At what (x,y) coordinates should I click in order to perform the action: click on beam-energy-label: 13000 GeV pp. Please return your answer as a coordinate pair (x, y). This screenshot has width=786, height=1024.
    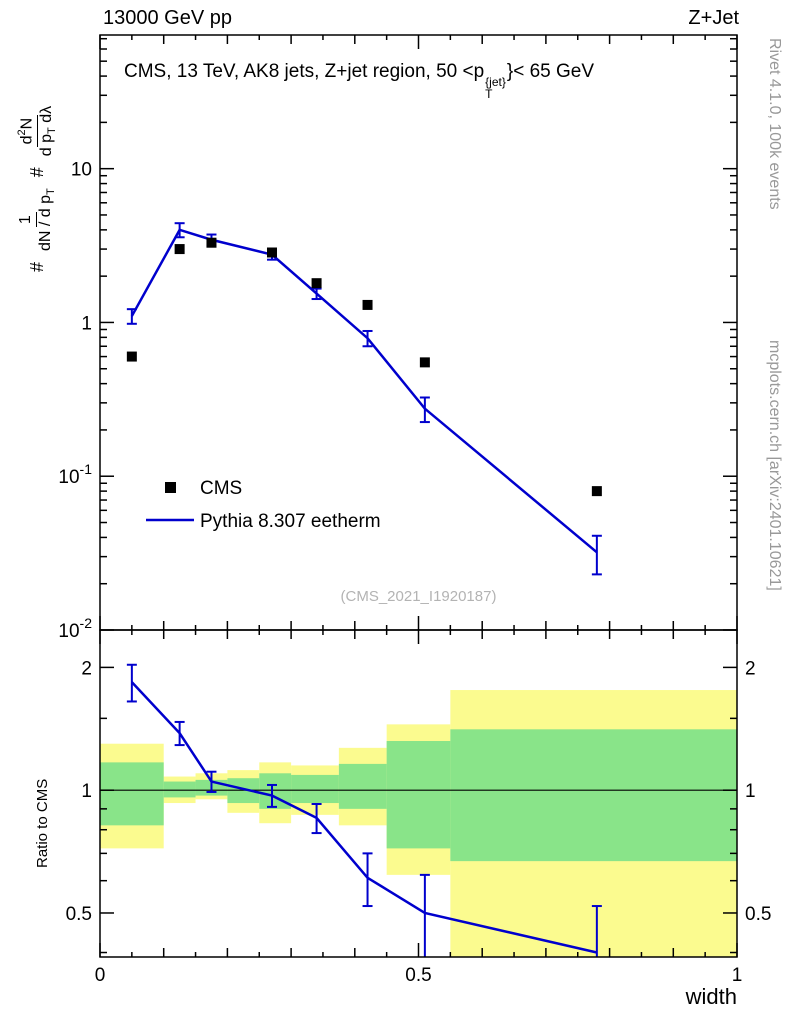
    Looking at the image, I should click on (167, 18).